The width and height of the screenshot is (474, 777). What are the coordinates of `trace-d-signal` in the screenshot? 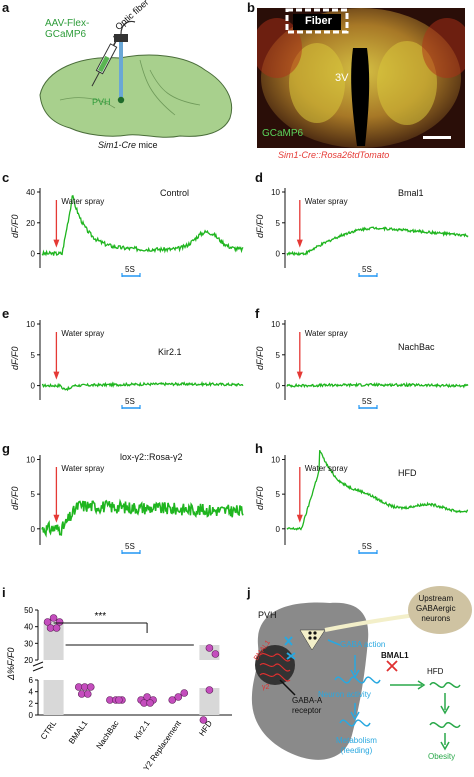 It's located at (377, 241).